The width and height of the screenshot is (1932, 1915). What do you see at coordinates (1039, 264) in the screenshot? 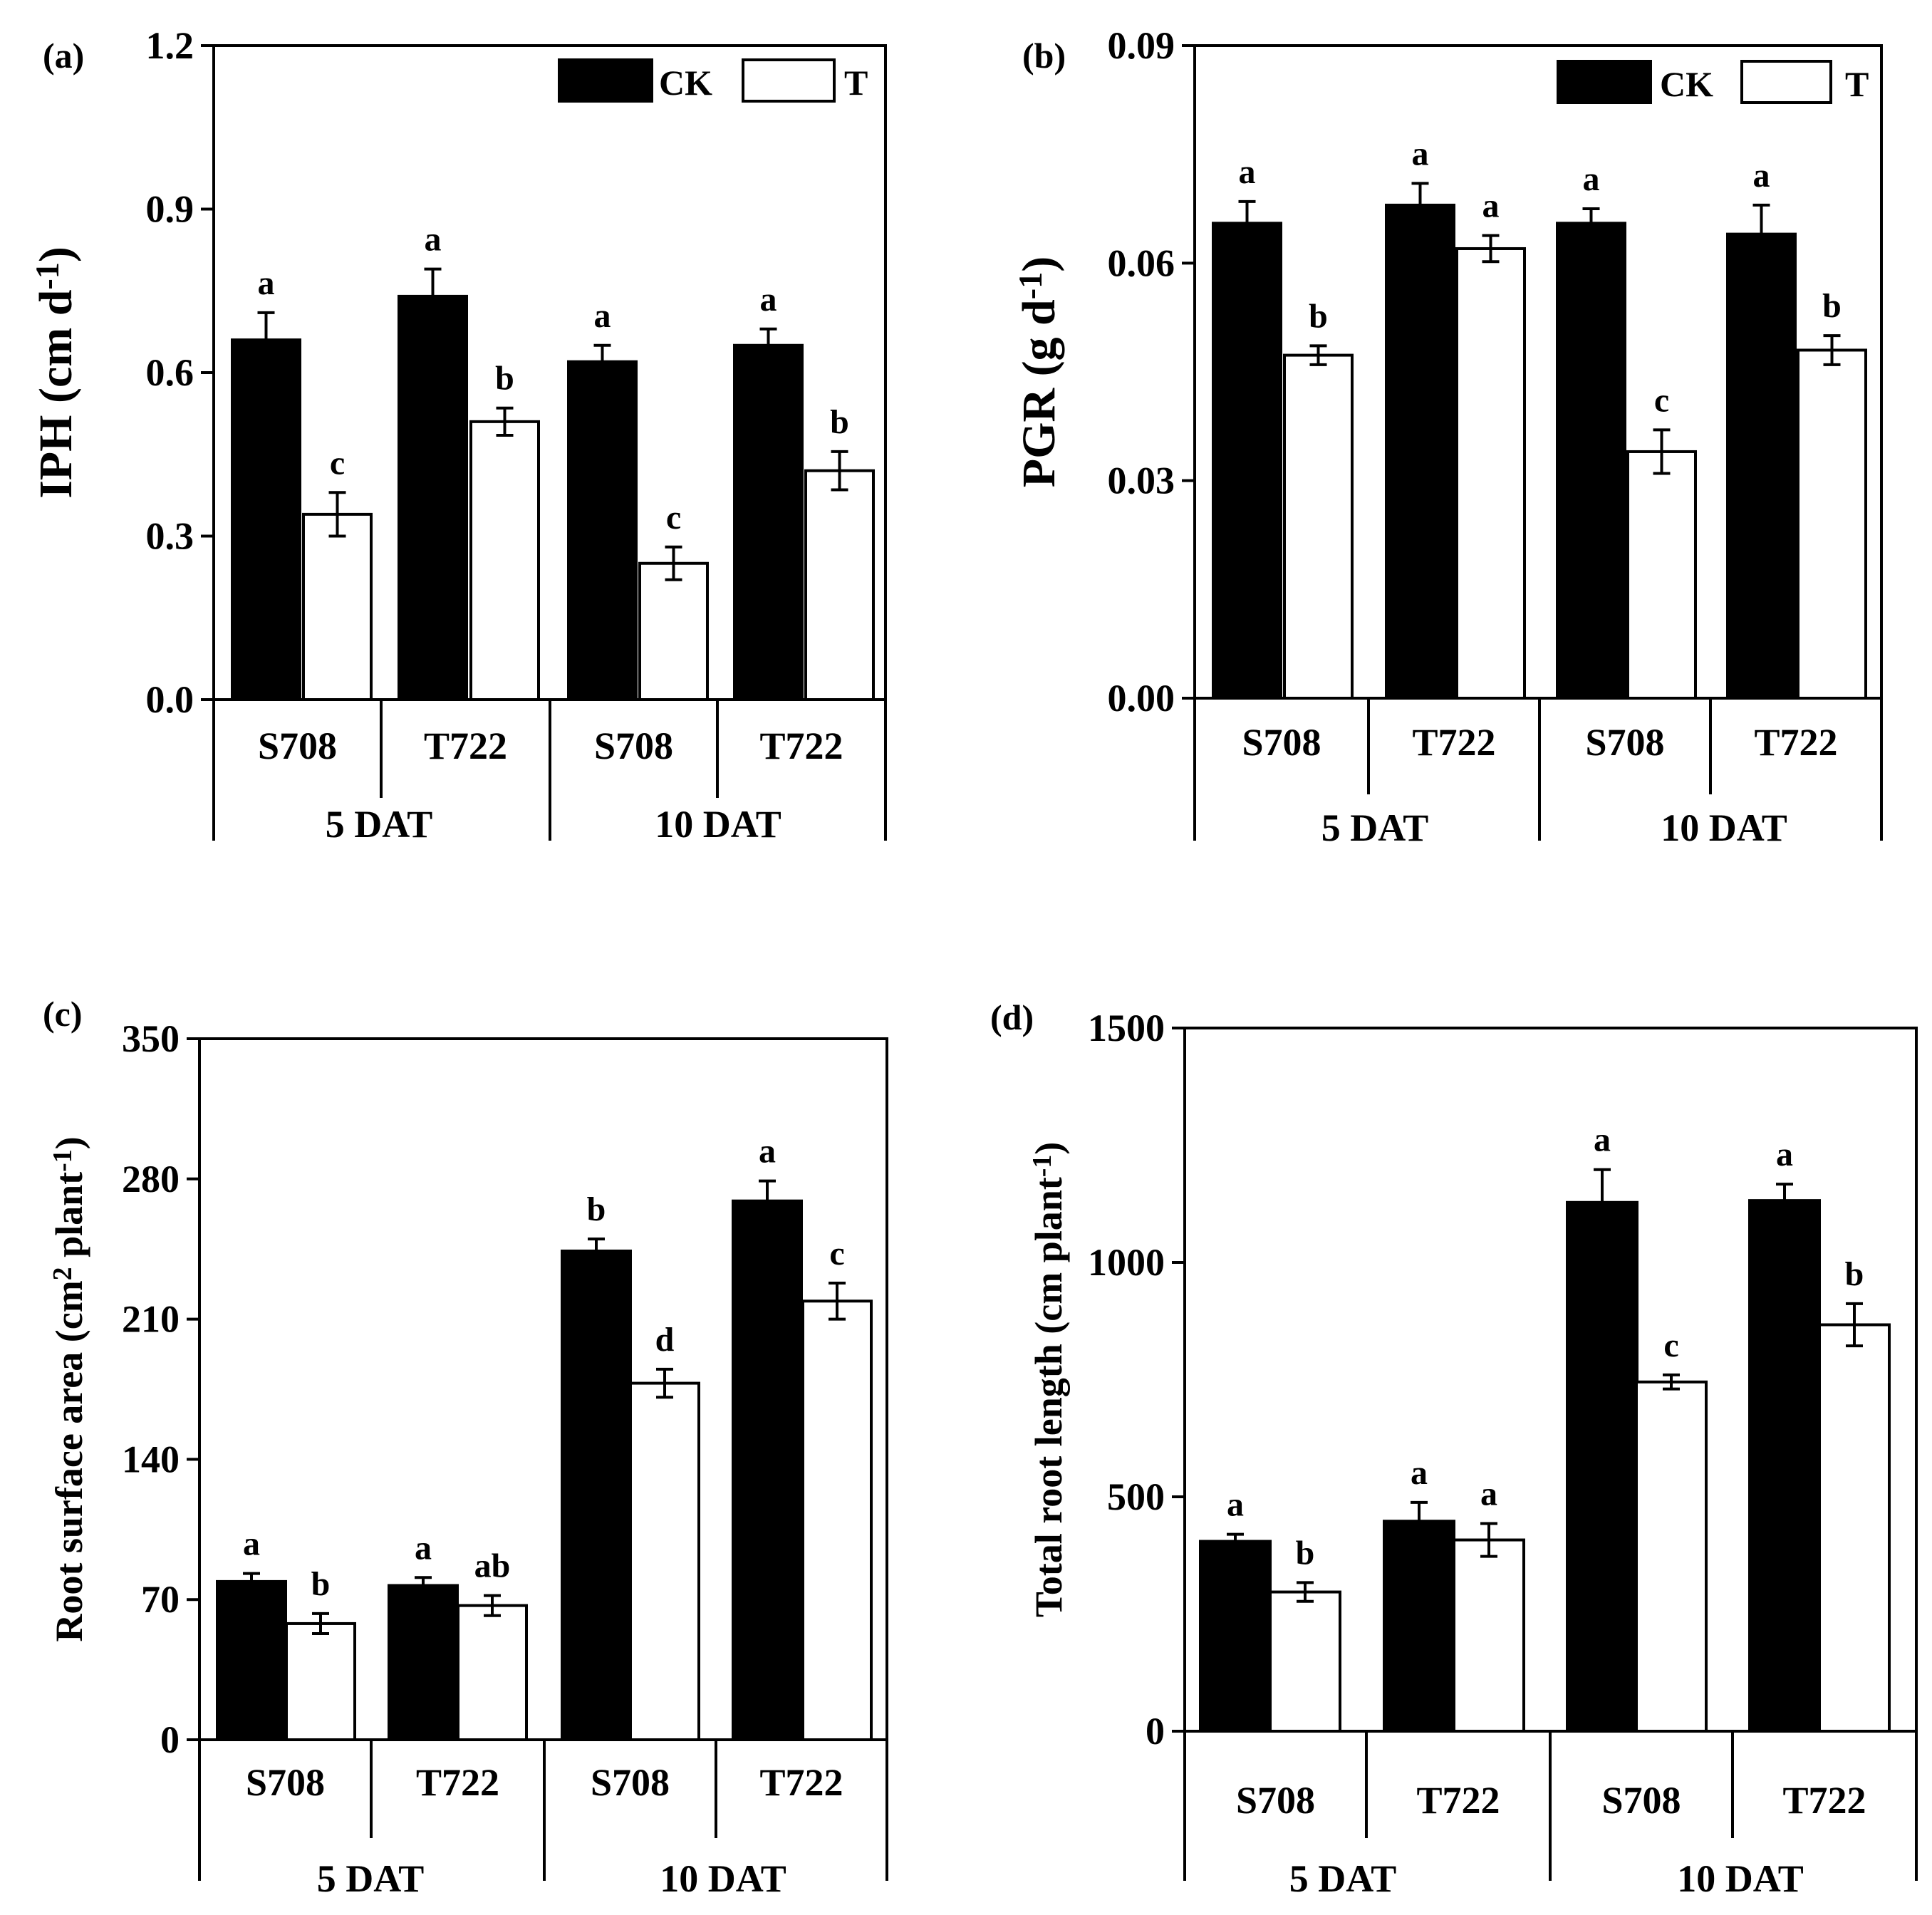
I see `panel-b-y-axis-title-part: )` at bounding box center [1039, 264].